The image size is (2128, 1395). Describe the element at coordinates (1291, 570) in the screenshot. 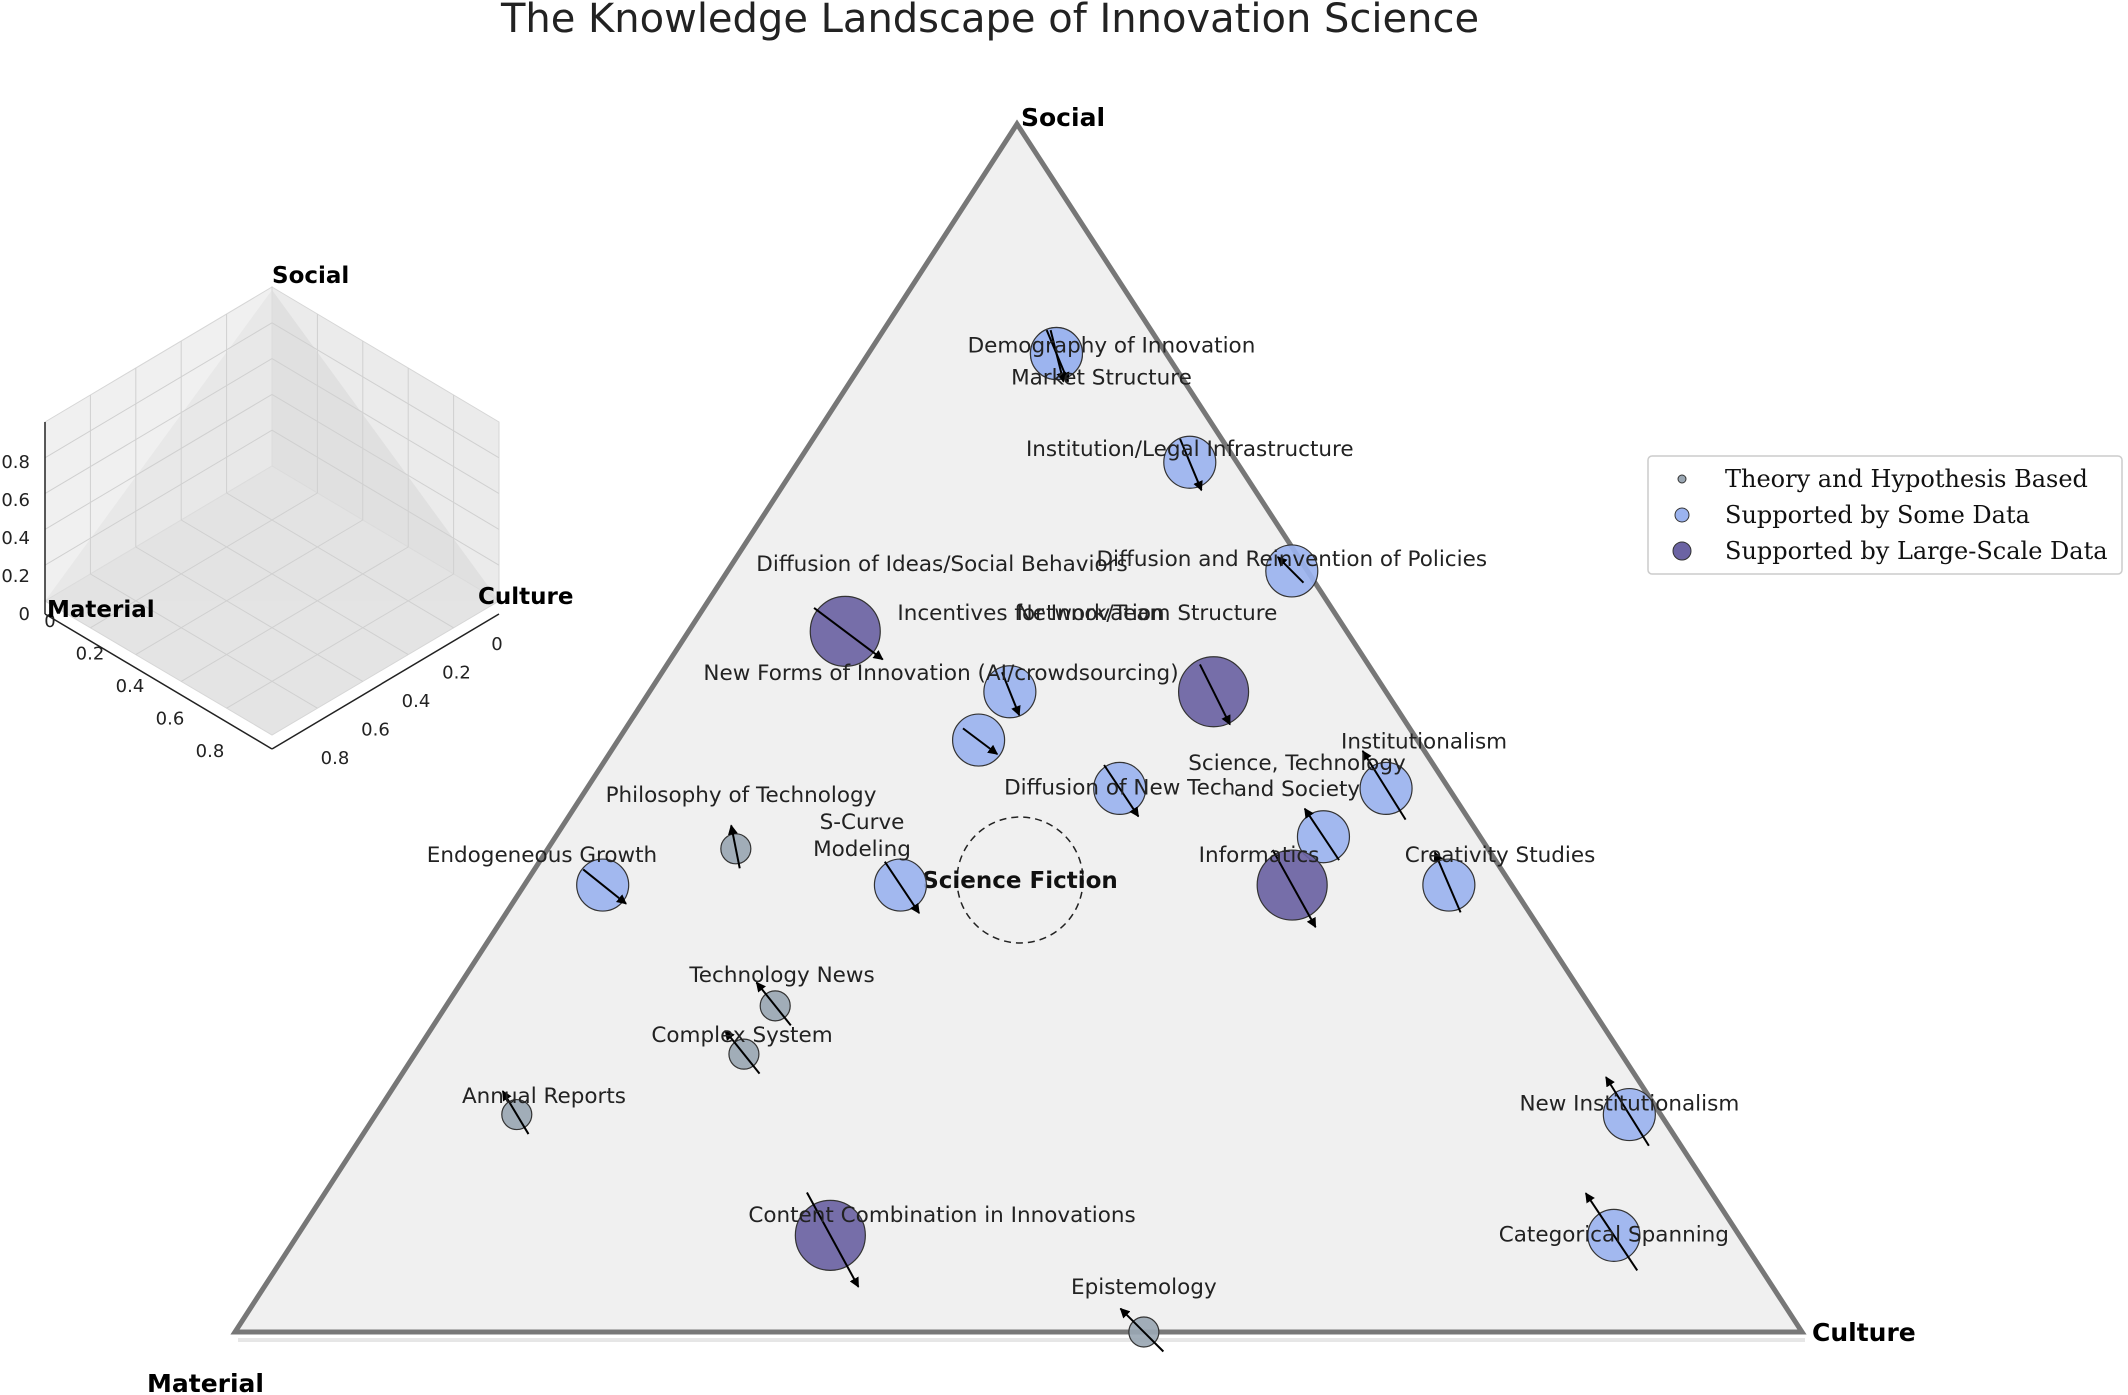

I see `arrow-diffusion-and-reinvention-of-policies` at that location.